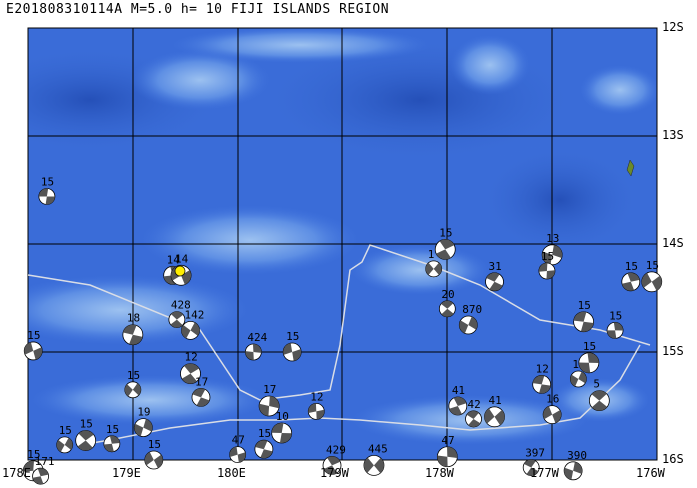  I want to click on focal-mechanism: 19, so click(143, 422).